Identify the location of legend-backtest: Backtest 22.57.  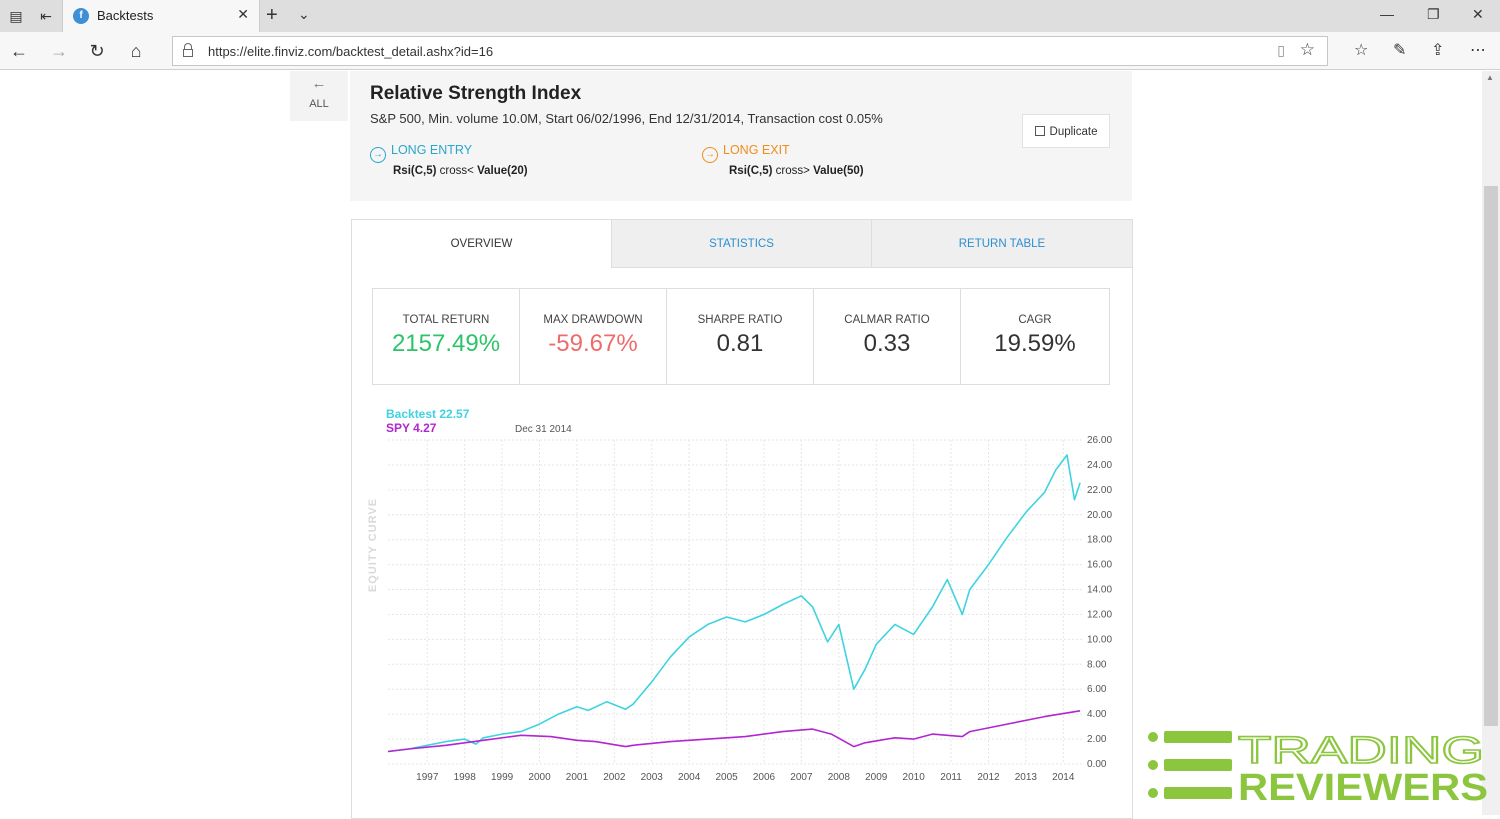
(428, 414).